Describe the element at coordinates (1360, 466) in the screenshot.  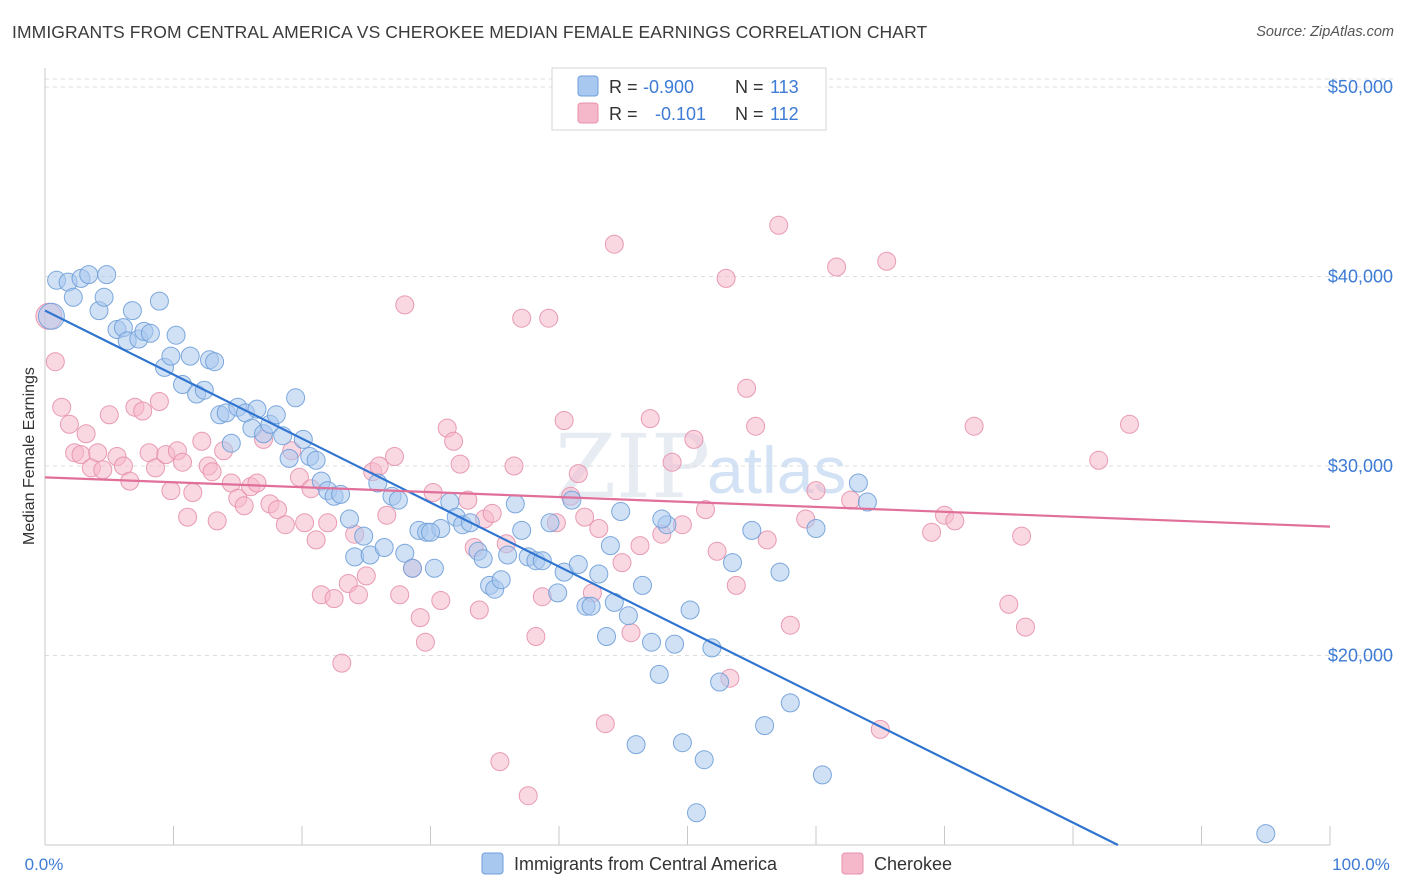
I see `y-tick-label: $30,000` at that location.